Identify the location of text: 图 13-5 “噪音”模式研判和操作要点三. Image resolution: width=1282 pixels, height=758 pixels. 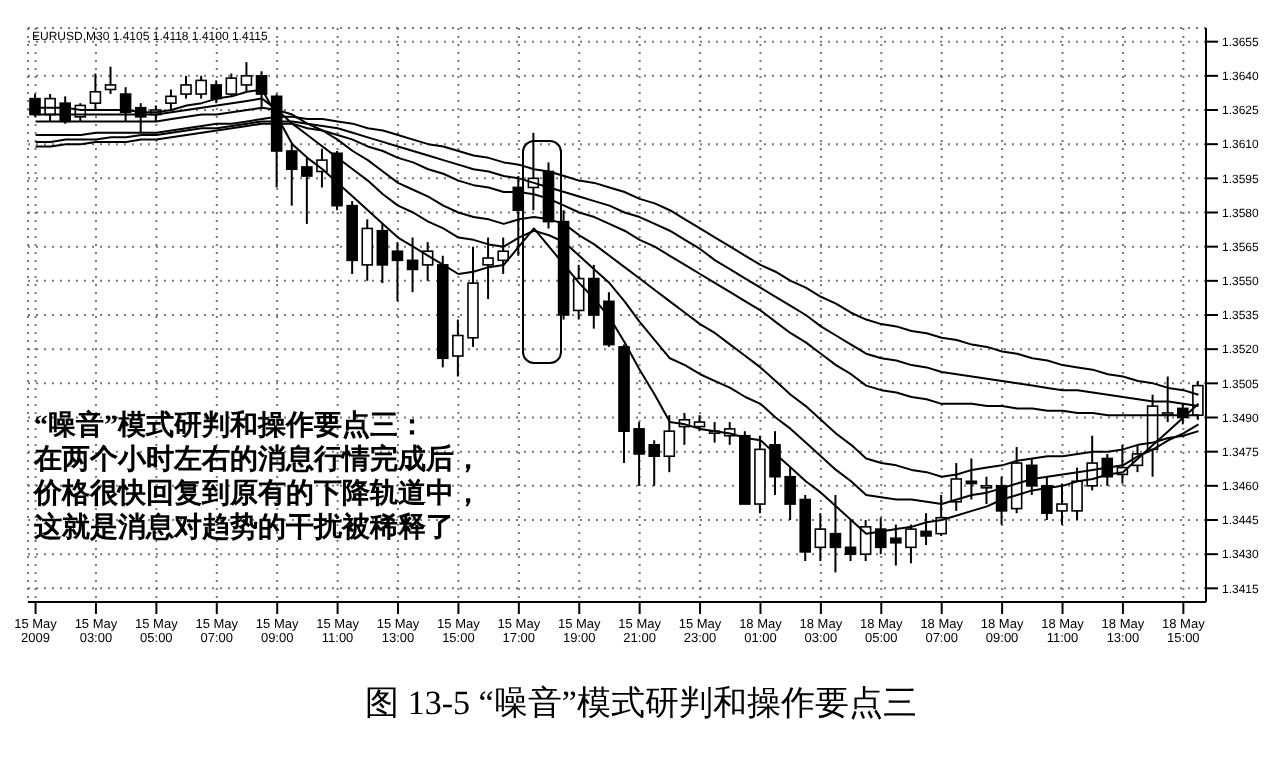
(641, 704).